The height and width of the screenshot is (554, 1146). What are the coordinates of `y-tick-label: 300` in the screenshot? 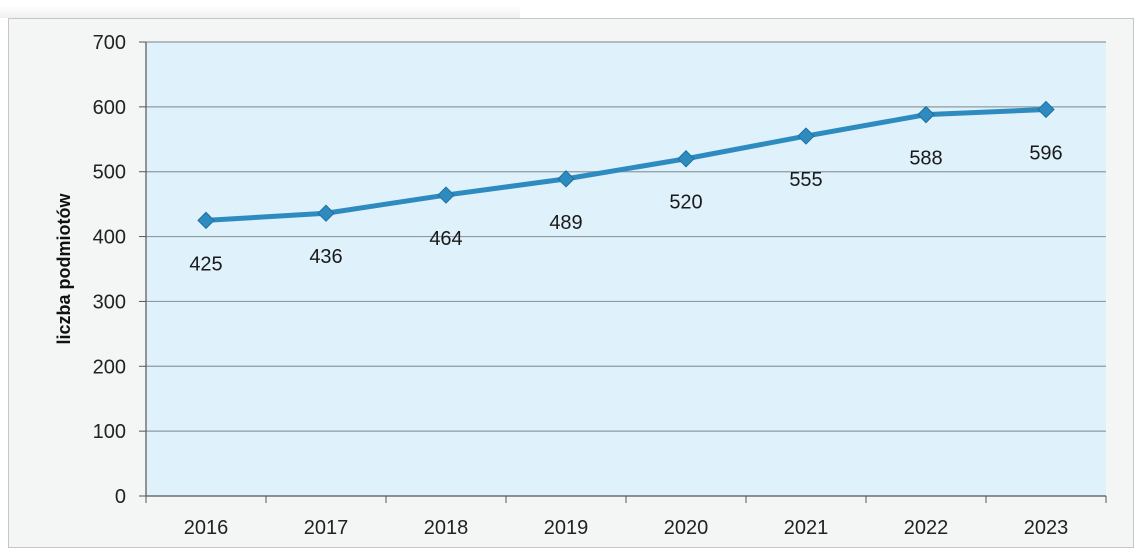 It's located at (109, 302).